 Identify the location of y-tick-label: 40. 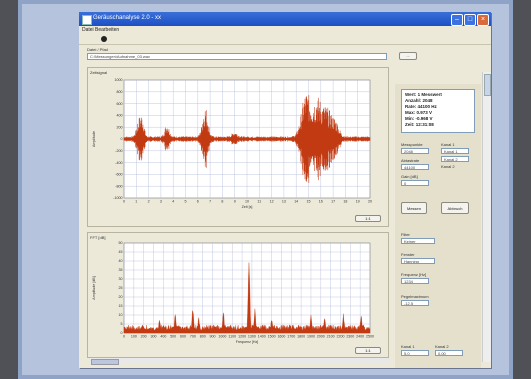
(121, 261).